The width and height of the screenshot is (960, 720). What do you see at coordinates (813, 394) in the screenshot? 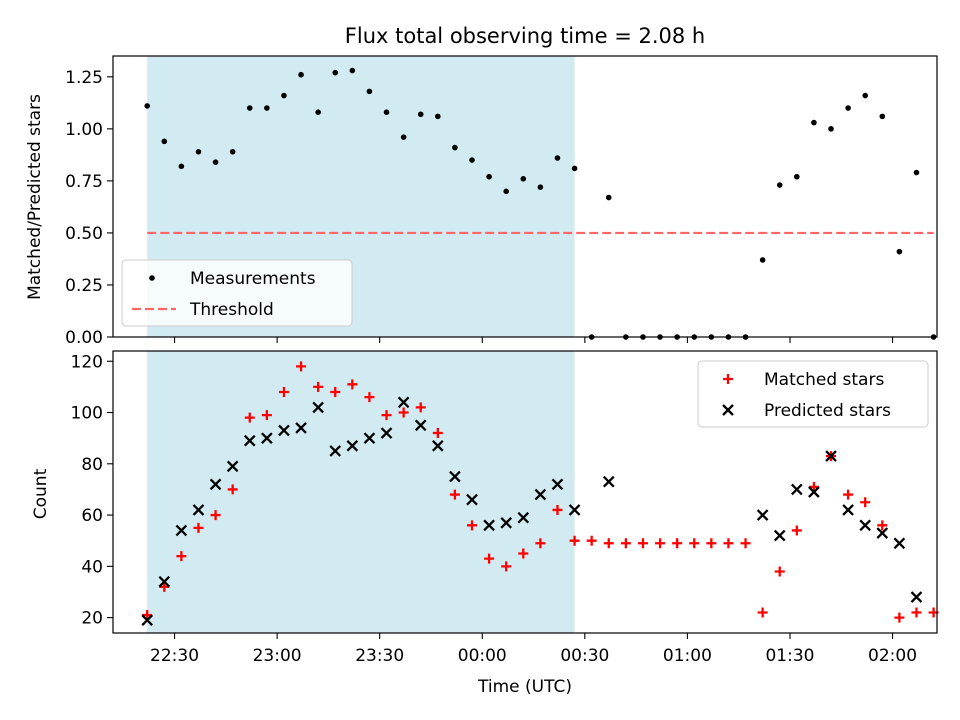
I see `legend-box` at bounding box center [813, 394].